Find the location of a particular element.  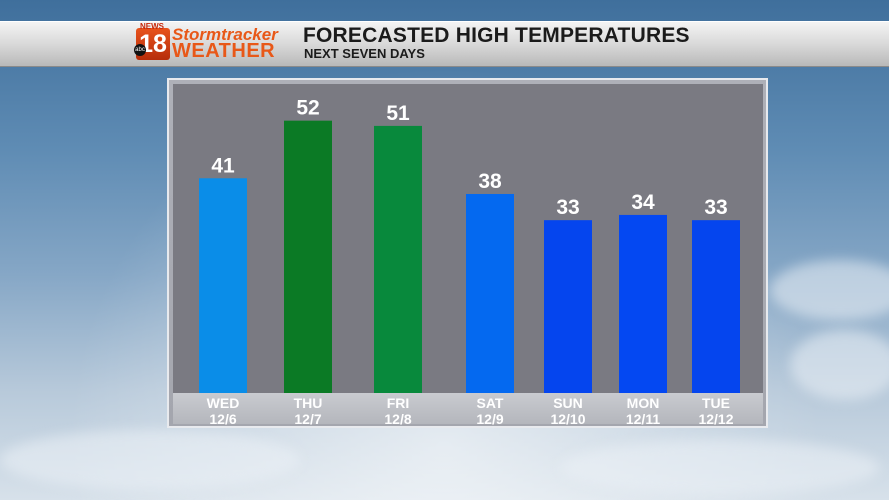

x-tick-date-wed: 12/6 is located at coordinates (222, 419).